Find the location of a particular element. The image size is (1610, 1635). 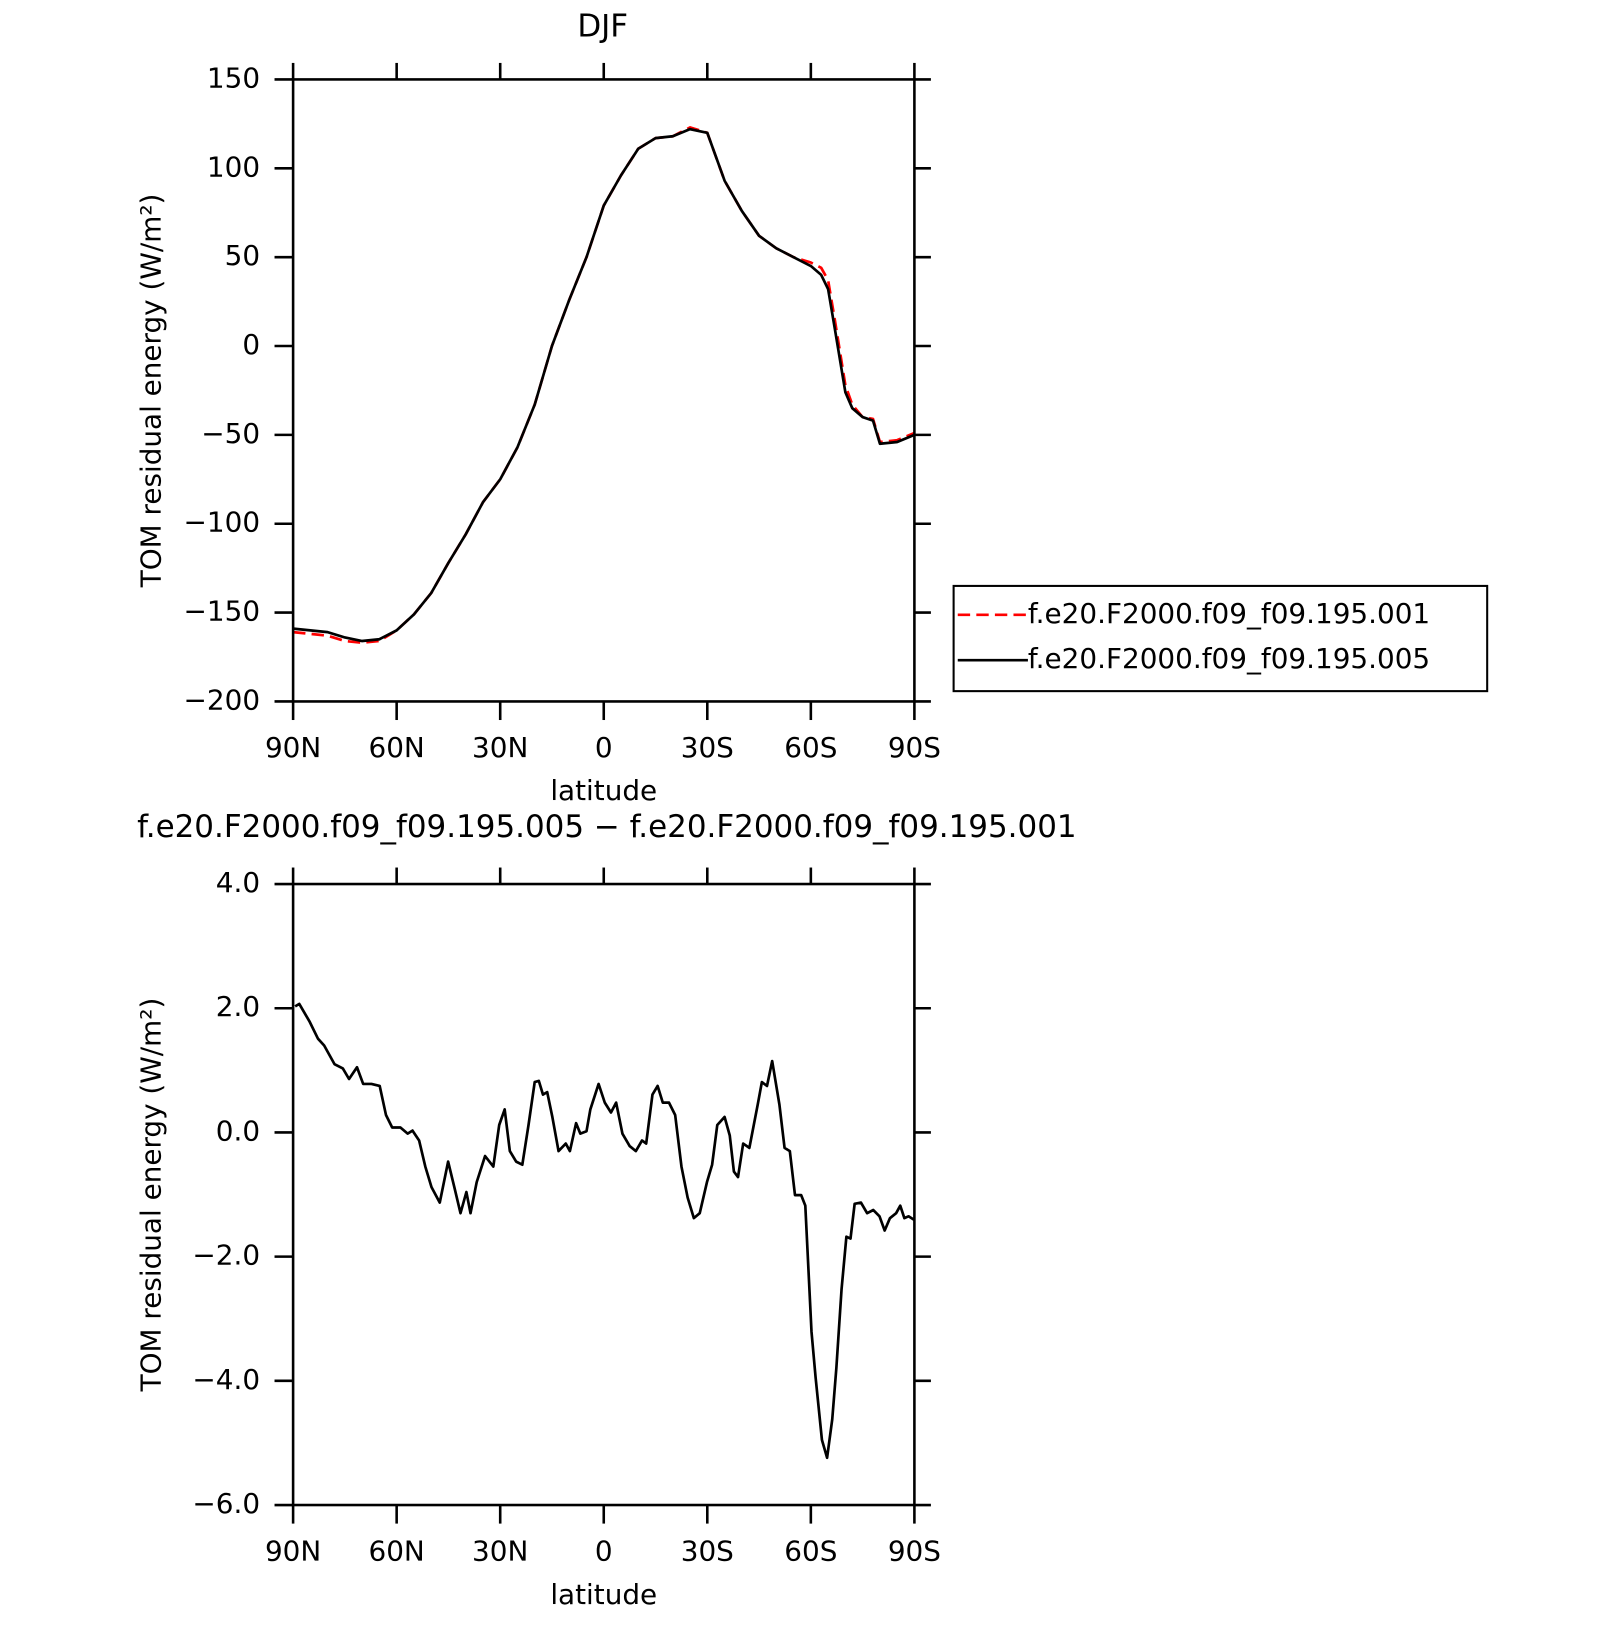

y-tick-label: −150 is located at coordinates (222, 611).